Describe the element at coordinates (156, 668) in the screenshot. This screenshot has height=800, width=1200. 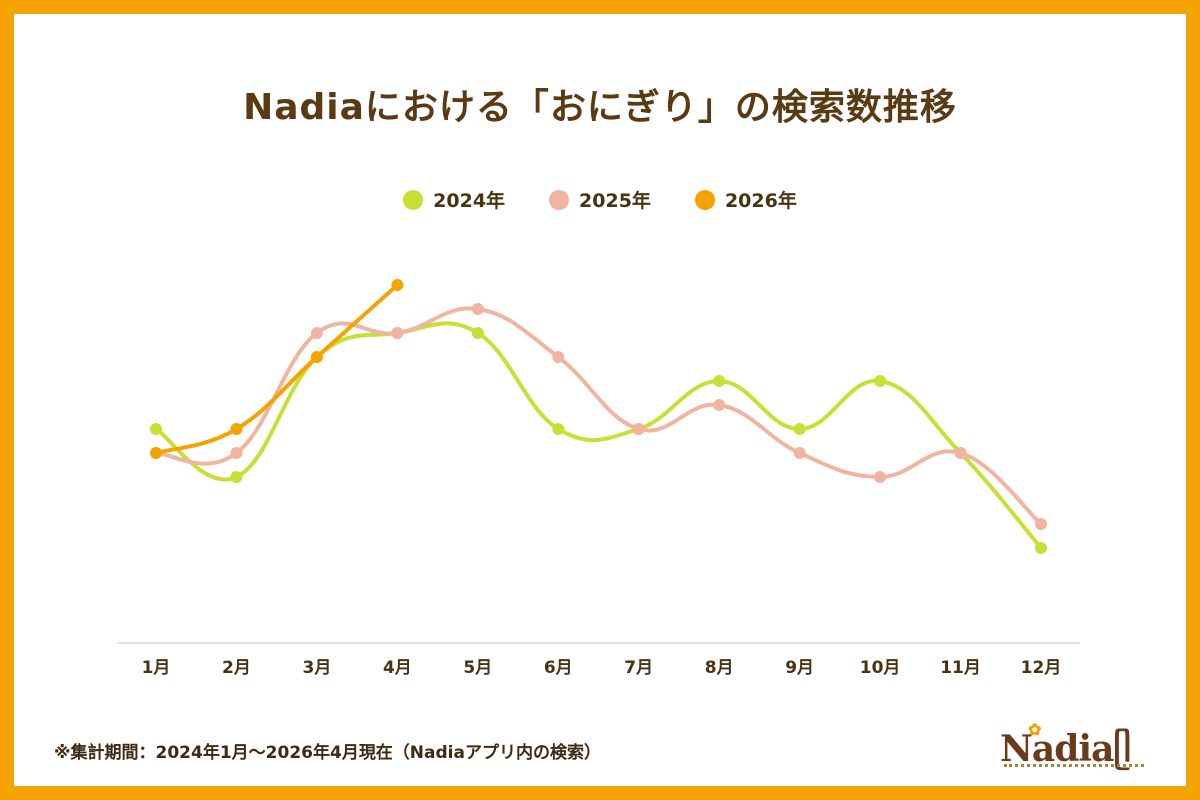
I see `x-tick-label: 1月` at that location.